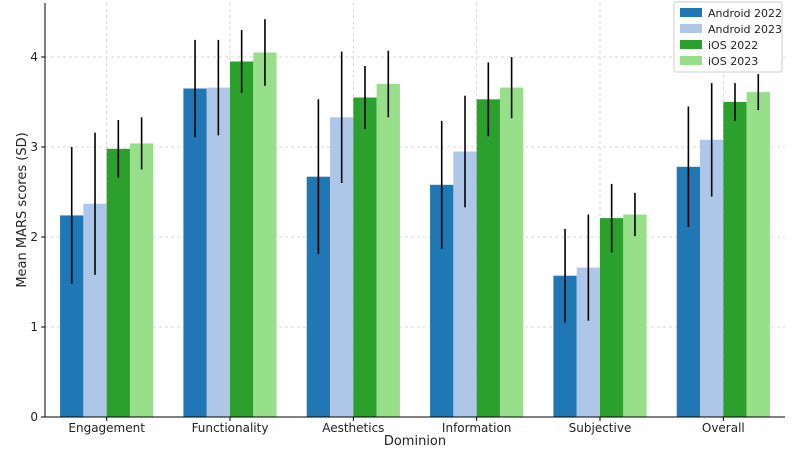  Describe the element at coordinates (733, 61) in the screenshot. I see `legend-label: iOS 2023` at that location.